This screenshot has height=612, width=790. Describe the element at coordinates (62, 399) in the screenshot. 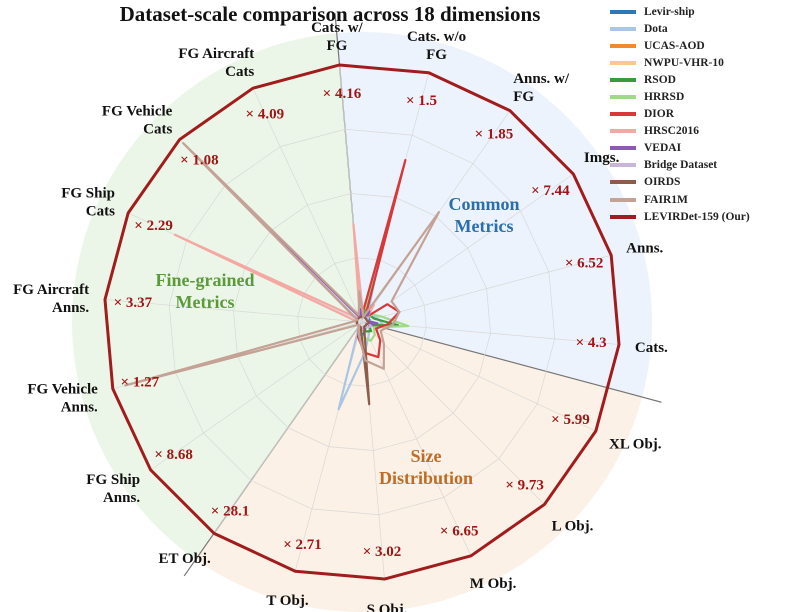

I see `axis-label: FG Vehicle Anns.` at that location.